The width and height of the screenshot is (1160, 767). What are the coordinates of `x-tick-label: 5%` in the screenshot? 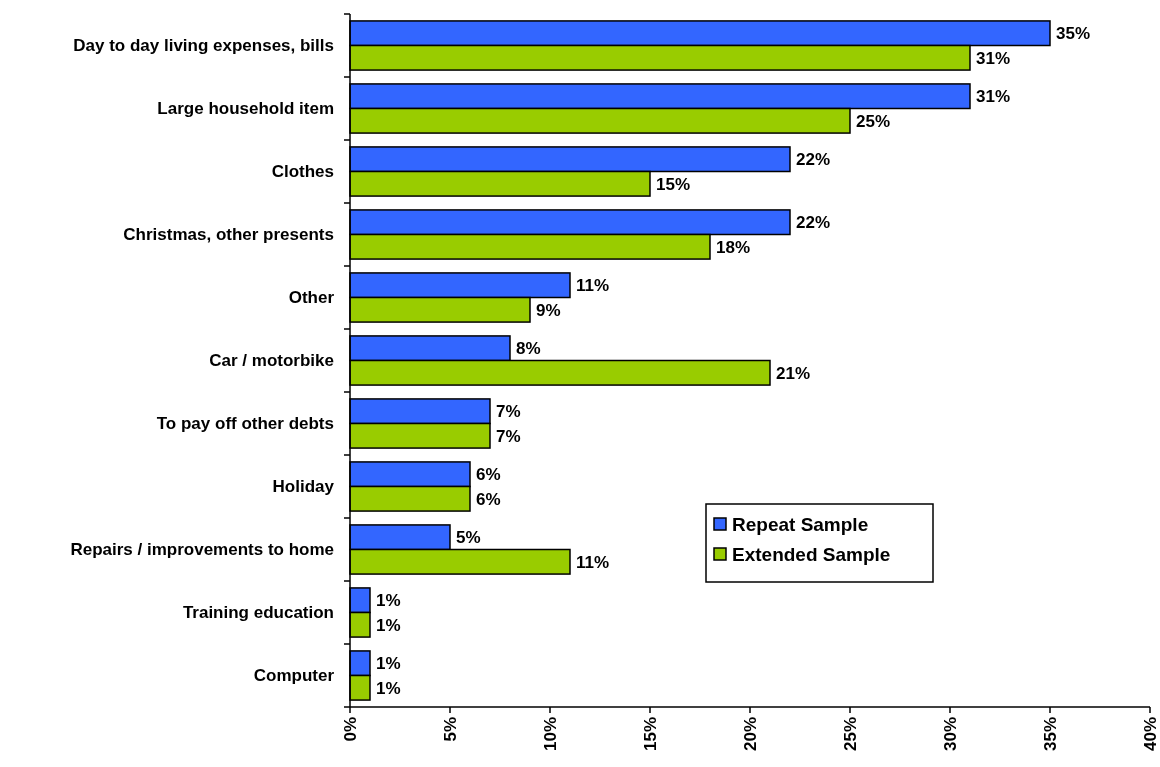 It's located at (450, 729).